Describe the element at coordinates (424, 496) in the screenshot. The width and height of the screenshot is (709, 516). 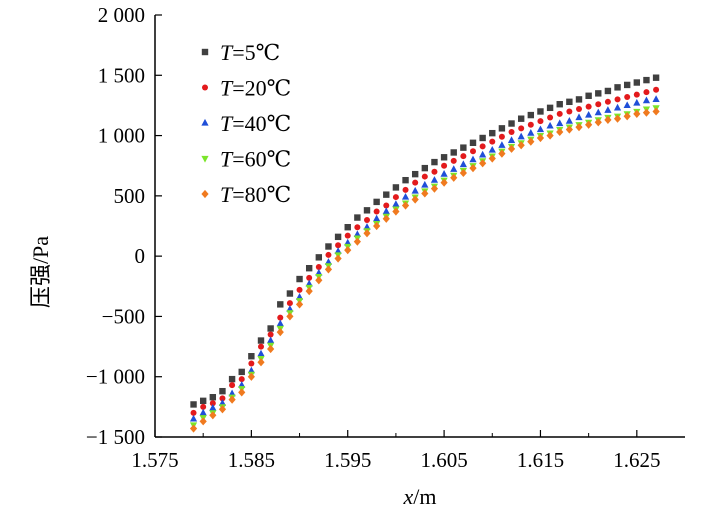
I see `x-axis-unit: /m` at that location.